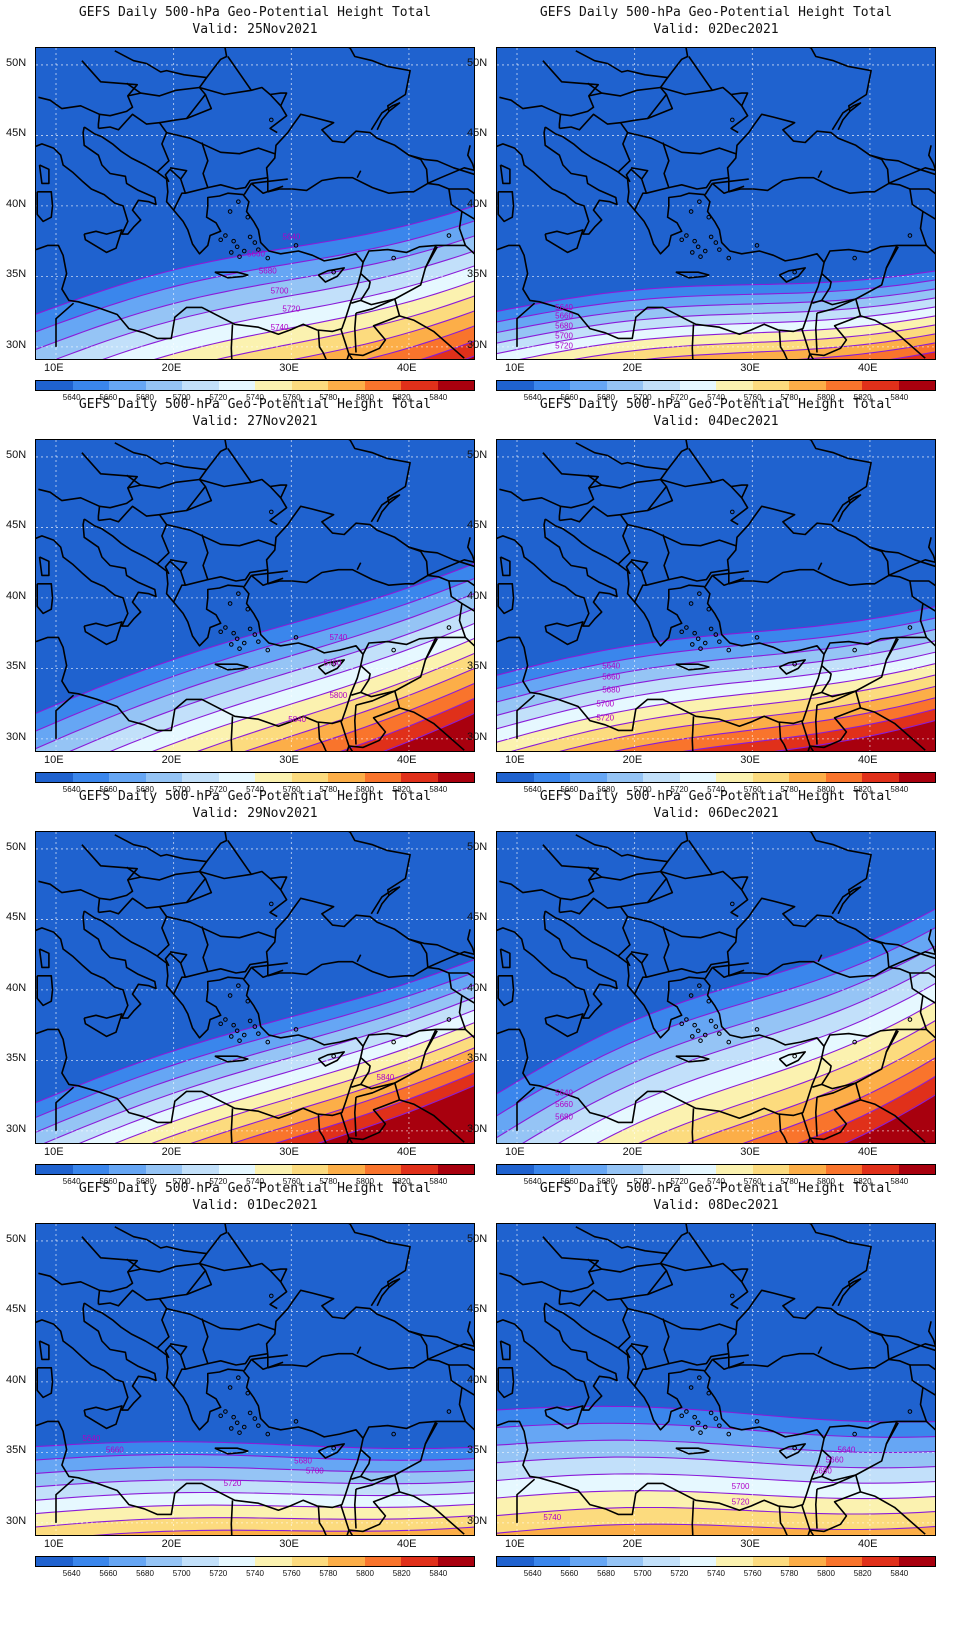 This screenshot has height=1640, width=964. I want to click on colorbar, so click(255, 777).